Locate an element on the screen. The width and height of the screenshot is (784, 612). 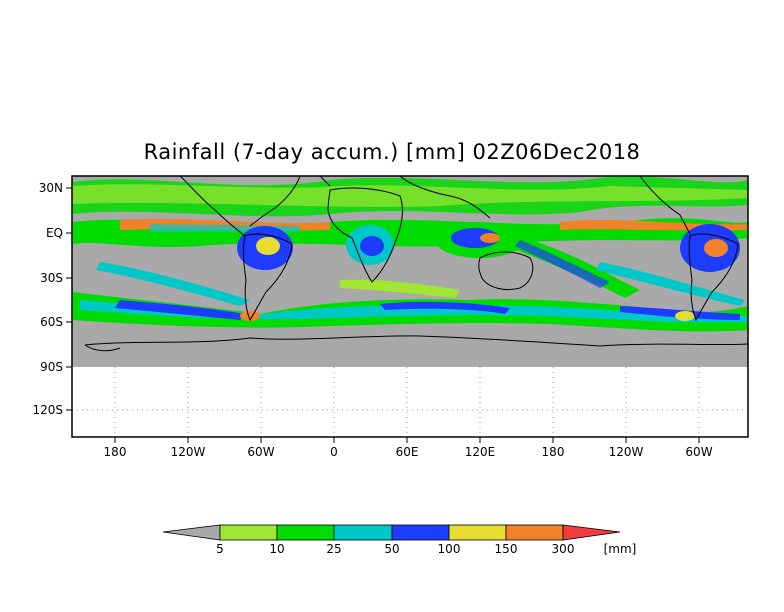
lon-label-0: 0 is located at coordinates (334, 452).